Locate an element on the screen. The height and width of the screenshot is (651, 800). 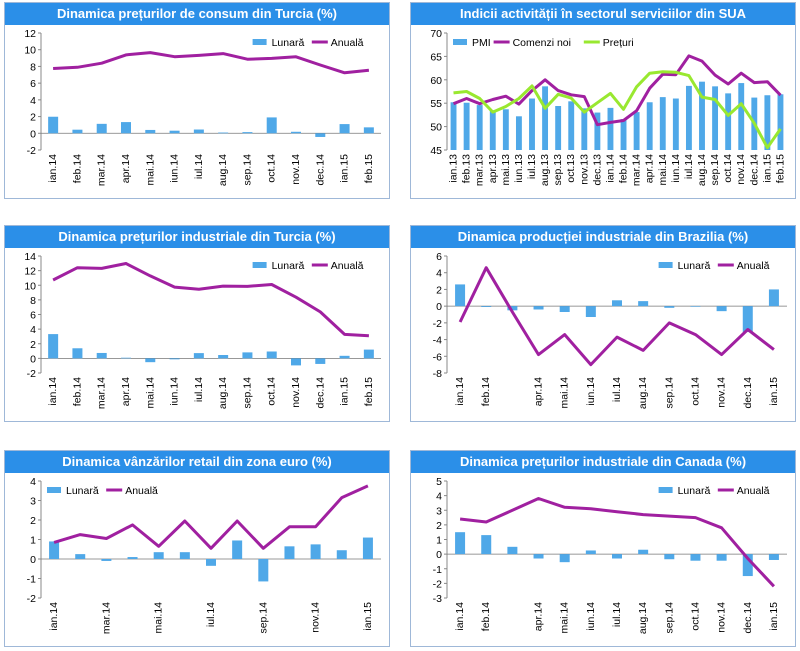
y-tick-label: 0 is located at coordinates (33, 134).